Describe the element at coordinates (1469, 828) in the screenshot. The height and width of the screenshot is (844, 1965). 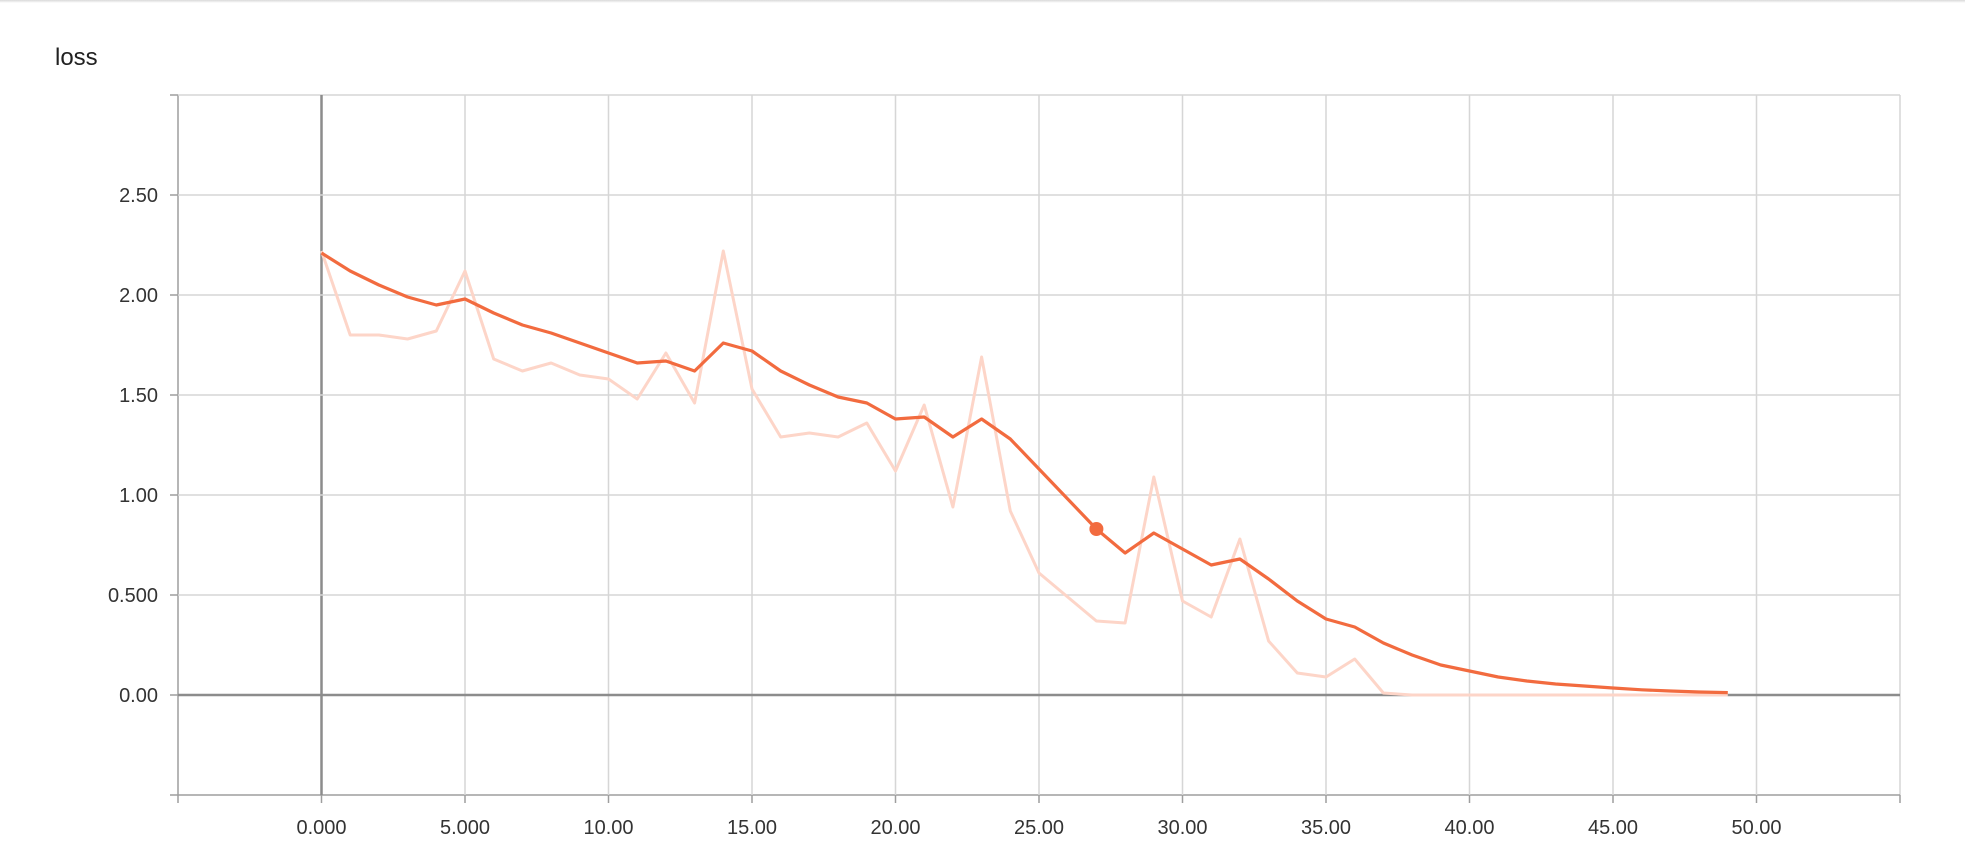
I see `x-tick-label: 40.00` at that location.